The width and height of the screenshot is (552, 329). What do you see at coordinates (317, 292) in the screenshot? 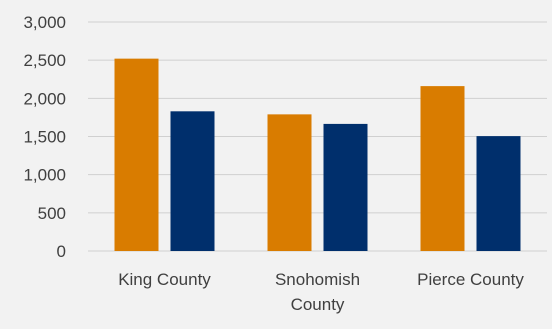
I see `x-tick-label: Snohomish County` at bounding box center [317, 292].